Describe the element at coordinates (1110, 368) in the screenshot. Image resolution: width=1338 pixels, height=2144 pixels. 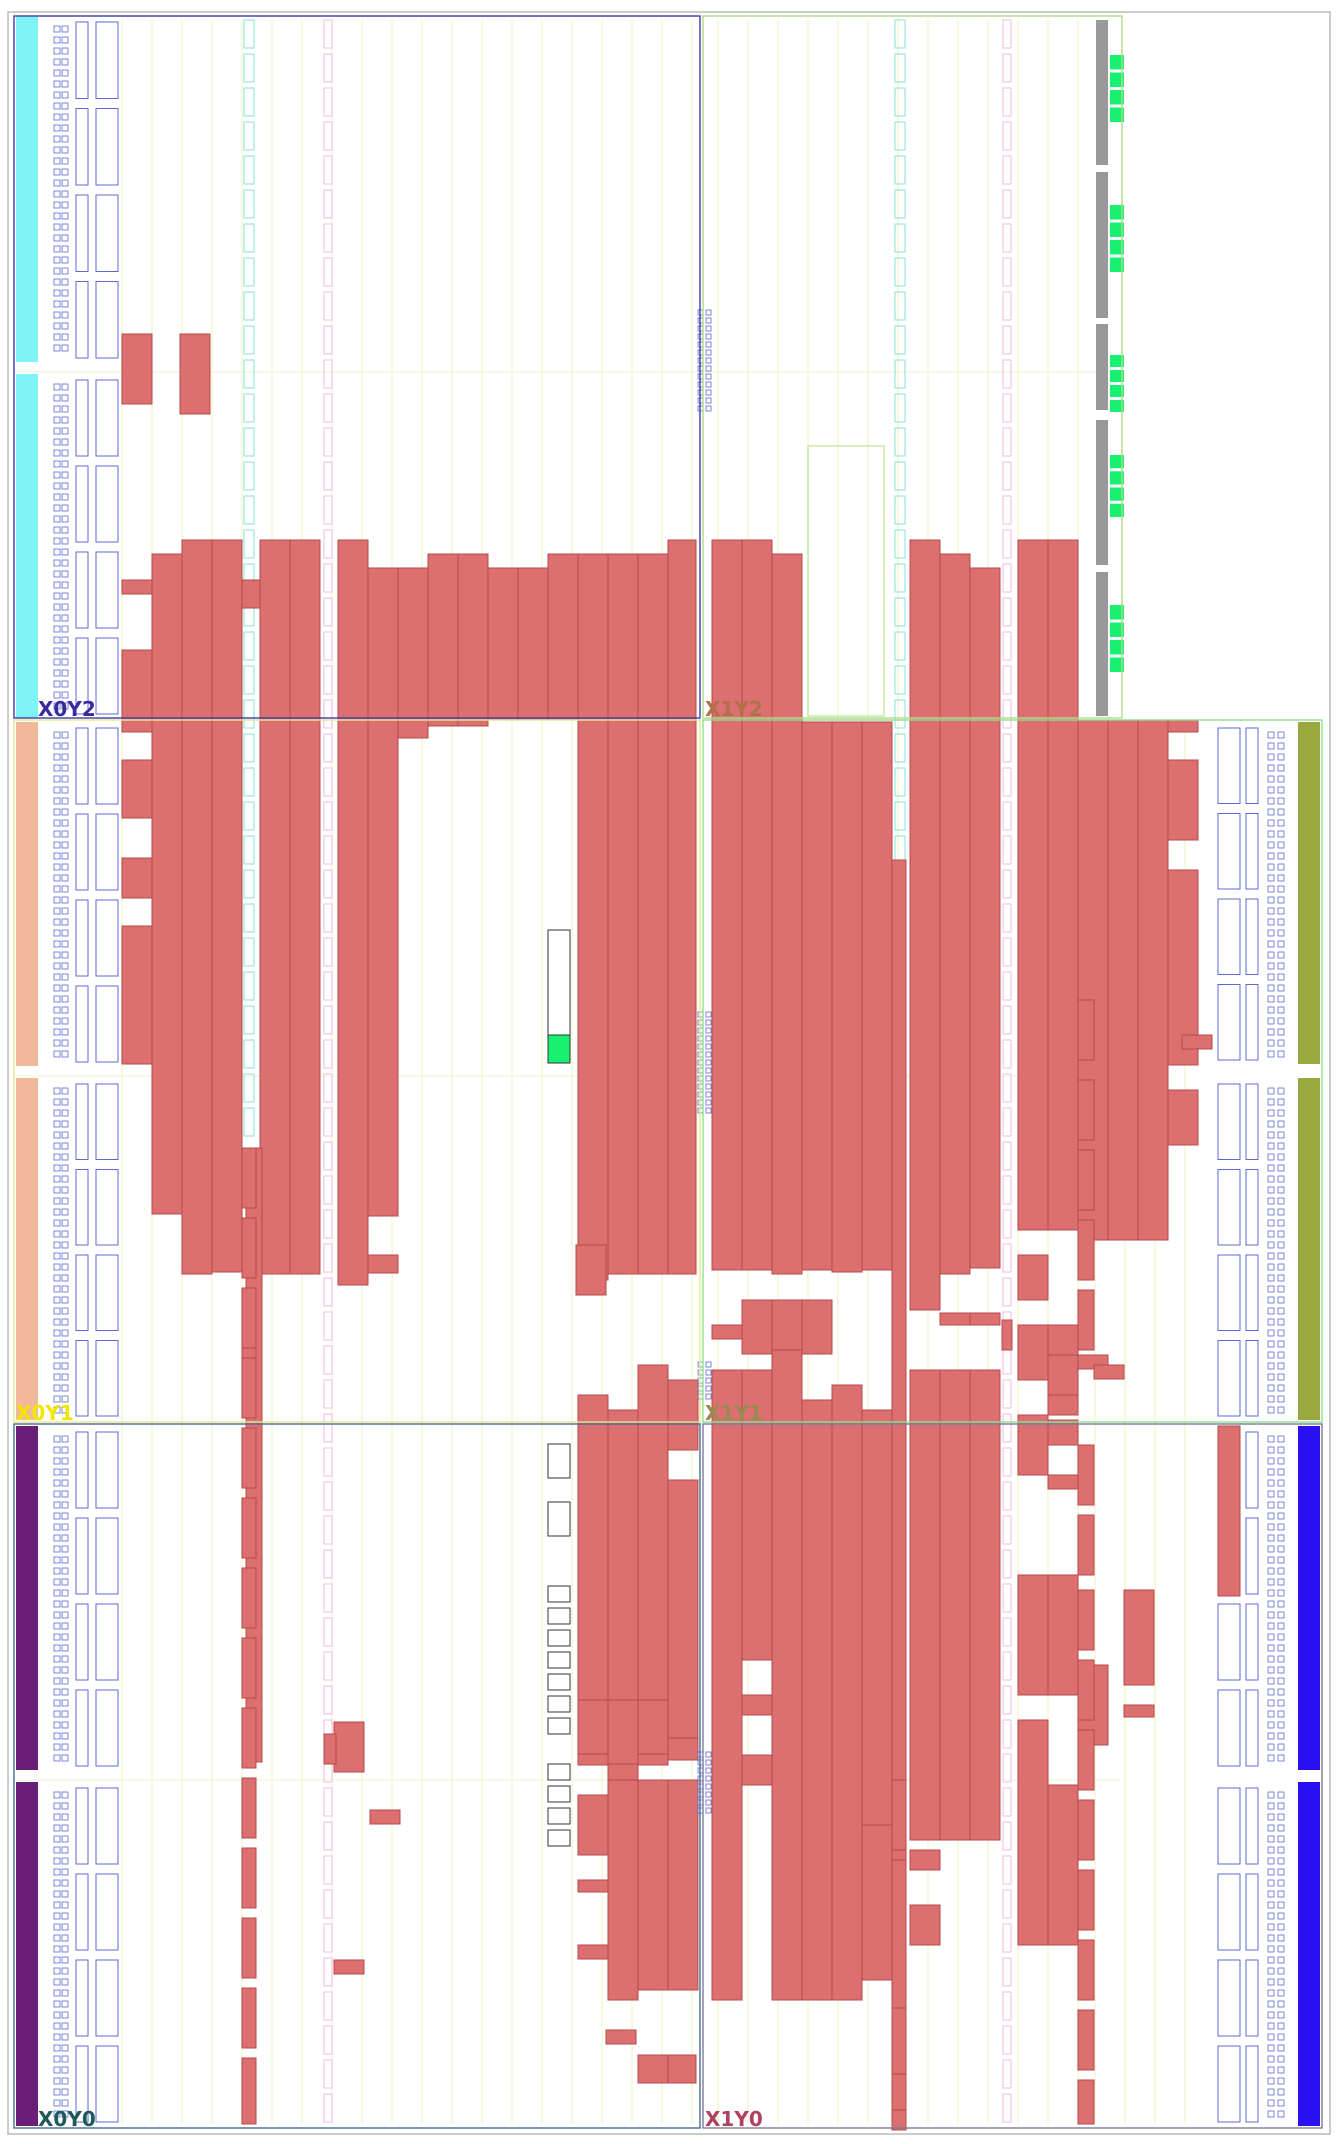
I see `gt-transceivers` at that location.